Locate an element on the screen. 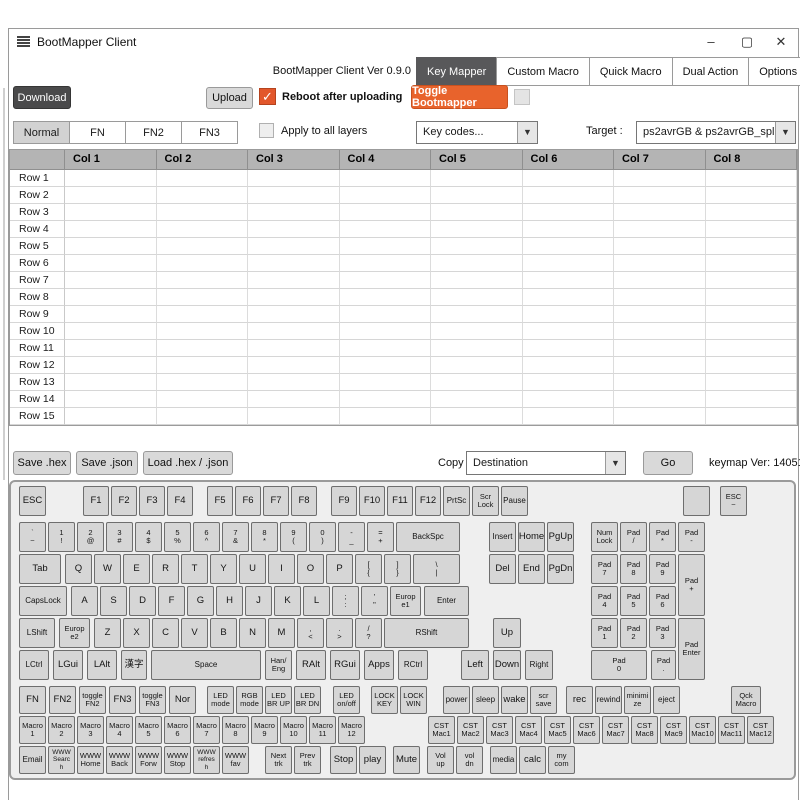  layer-tab-fn2: FN2 is located at coordinates (153, 132).